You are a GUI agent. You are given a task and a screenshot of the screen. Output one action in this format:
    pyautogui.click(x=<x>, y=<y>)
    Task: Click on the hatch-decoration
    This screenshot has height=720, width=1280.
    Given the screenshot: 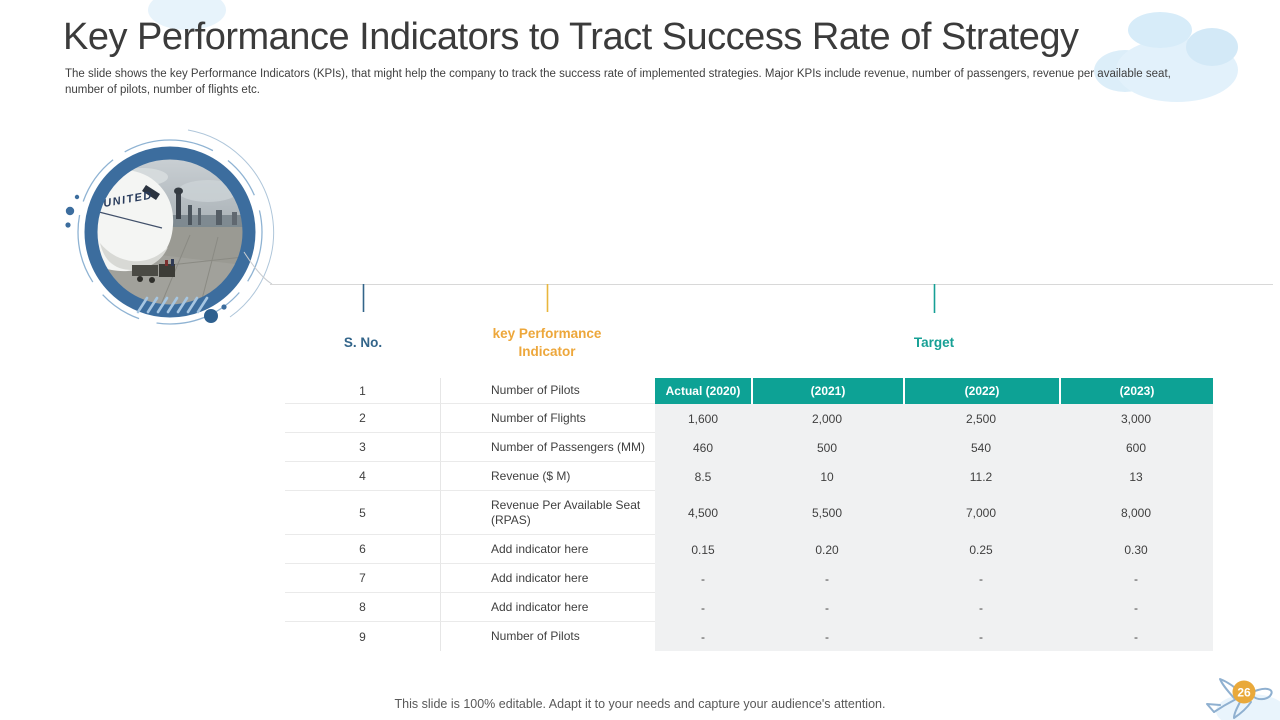 What is the action you would take?
    pyautogui.click(x=172, y=305)
    